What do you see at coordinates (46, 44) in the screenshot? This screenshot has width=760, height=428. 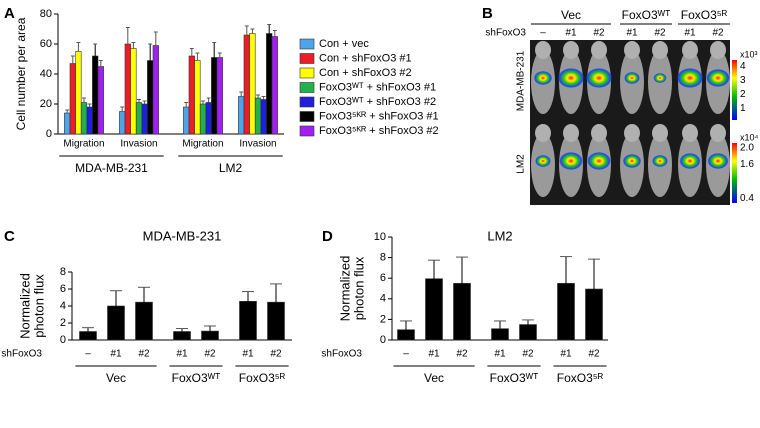 I see `y-tick-label: 60` at bounding box center [46, 44].